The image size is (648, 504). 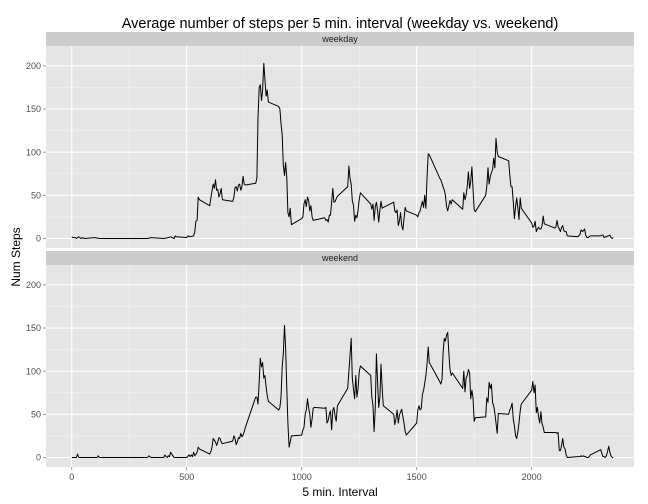 What do you see at coordinates (186, 477) in the screenshot?
I see `x-tick-label: 500` at bounding box center [186, 477].